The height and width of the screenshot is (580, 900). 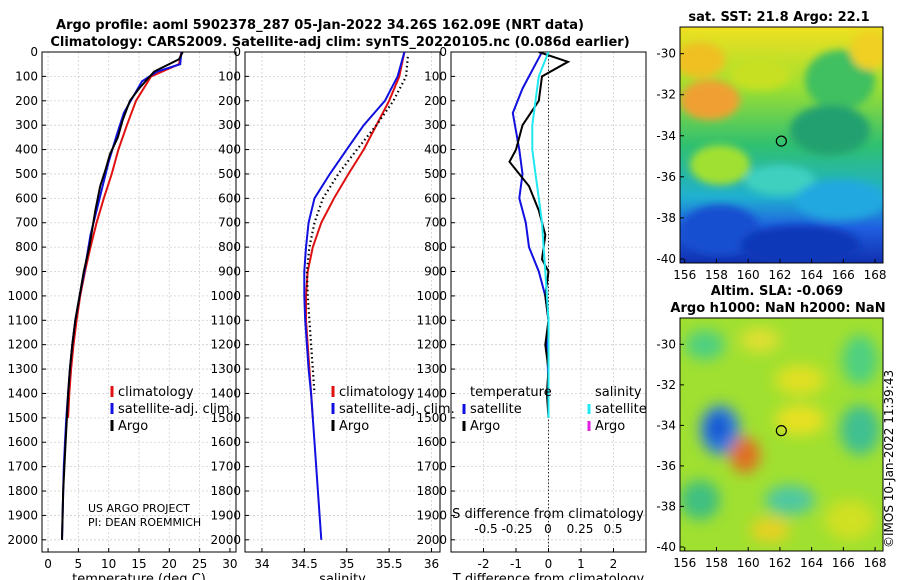 What do you see at coordinates (26, 272) in the screenshot?
I see `y-tick-label: 900` at bounding box center [26, 272].